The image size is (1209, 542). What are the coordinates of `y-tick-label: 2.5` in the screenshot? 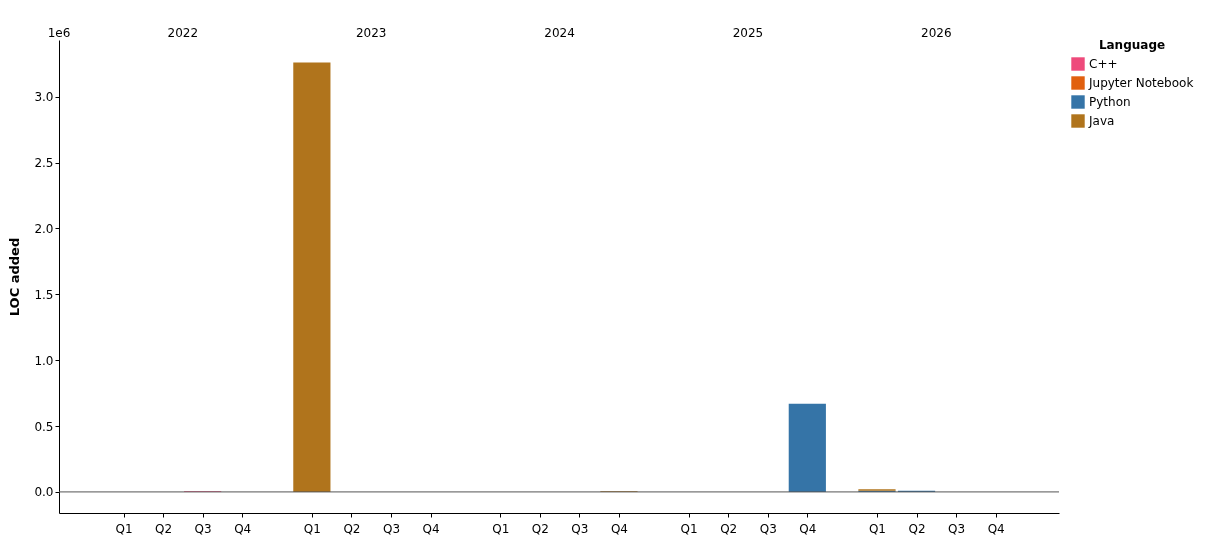 It's located at (44, 163).